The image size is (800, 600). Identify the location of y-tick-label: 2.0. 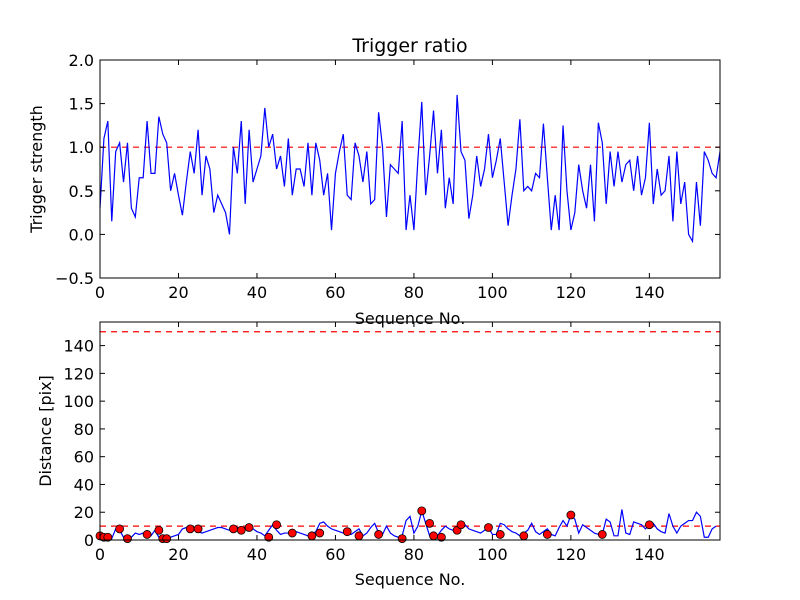
(81, 60).